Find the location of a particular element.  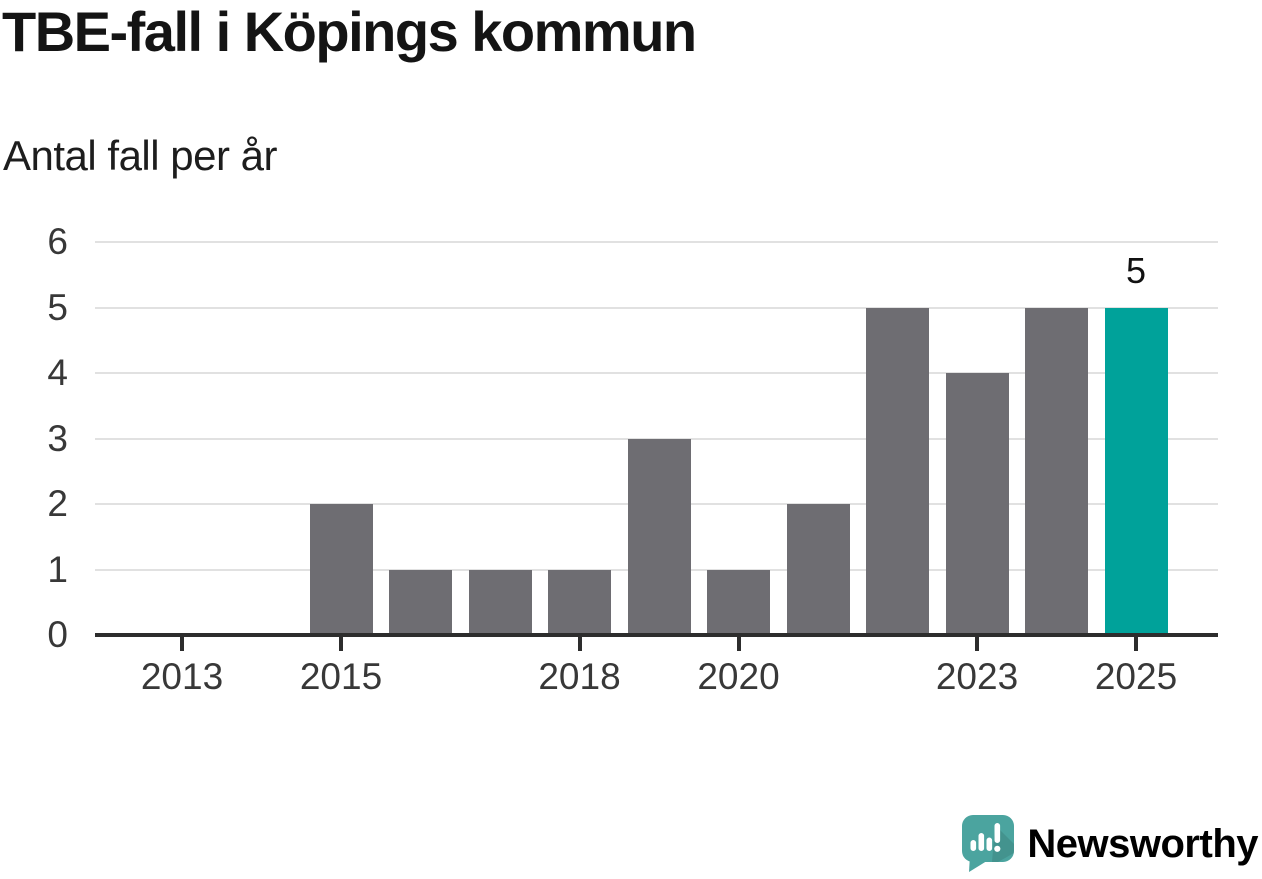

newsworthy-logo-icon is located at coordinates (988, 843).